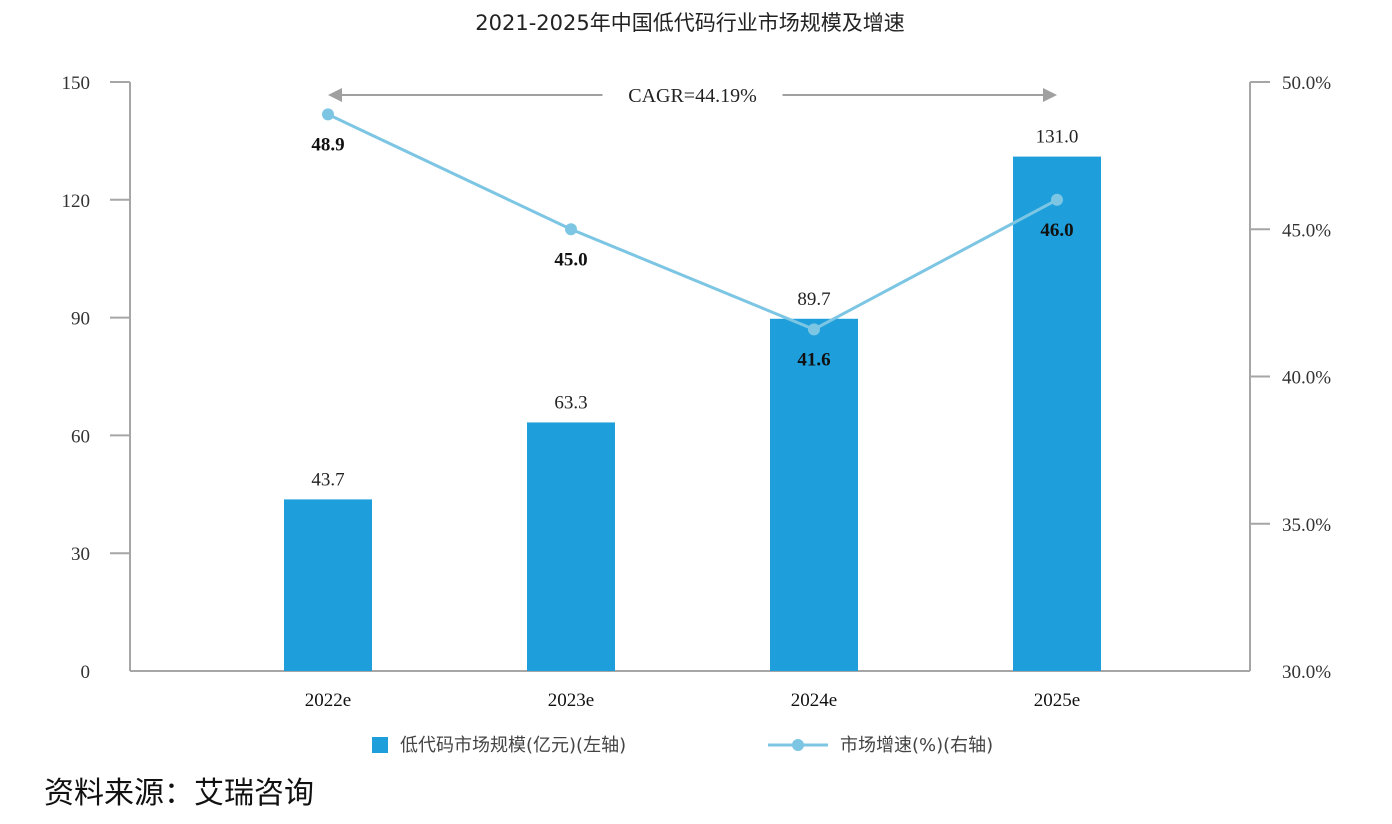  What do you see at coordinates (327, 144) in the screenshot?
I see `growth-value-label: 48.9` at bounding box center [327, 144].